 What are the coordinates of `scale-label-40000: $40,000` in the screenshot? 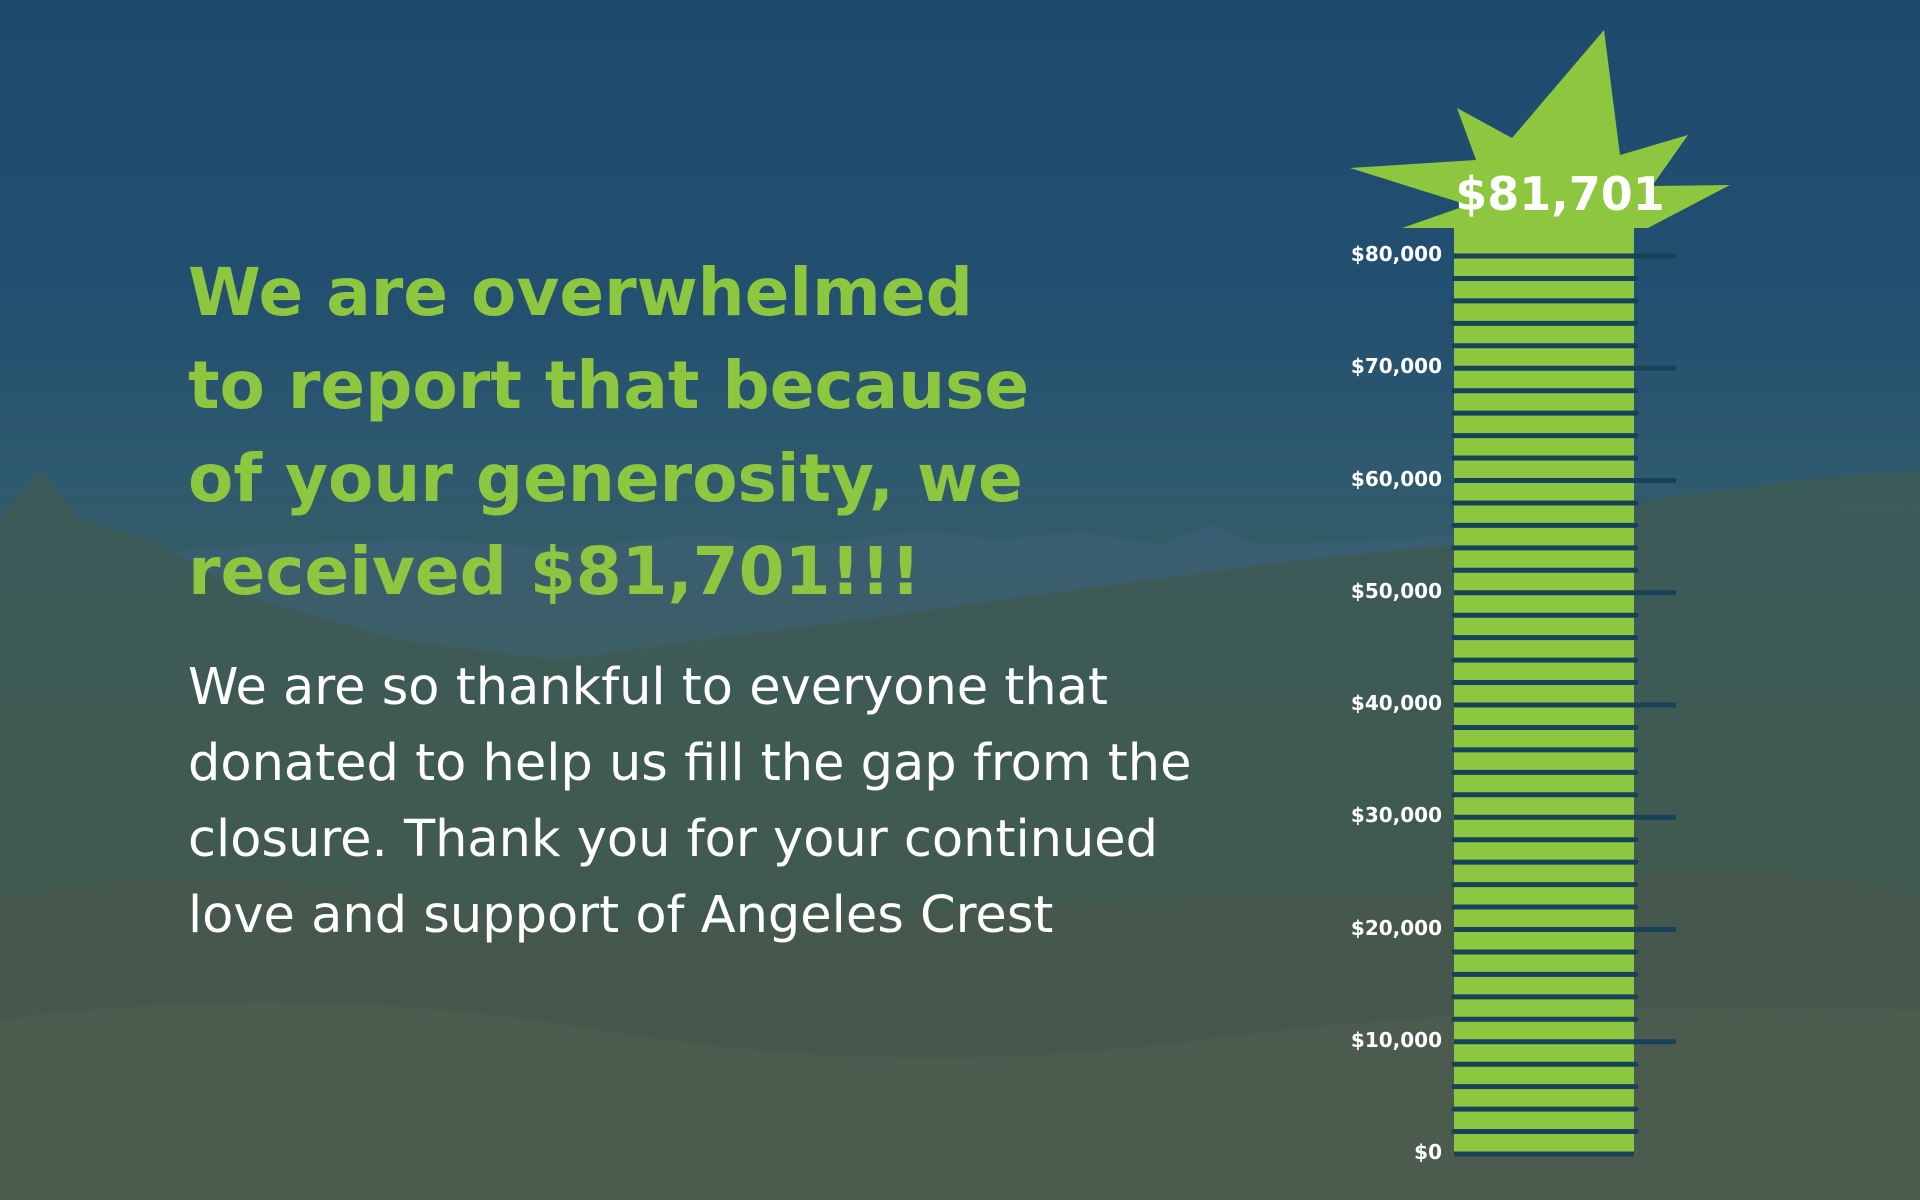 It's located at (1396, 703).